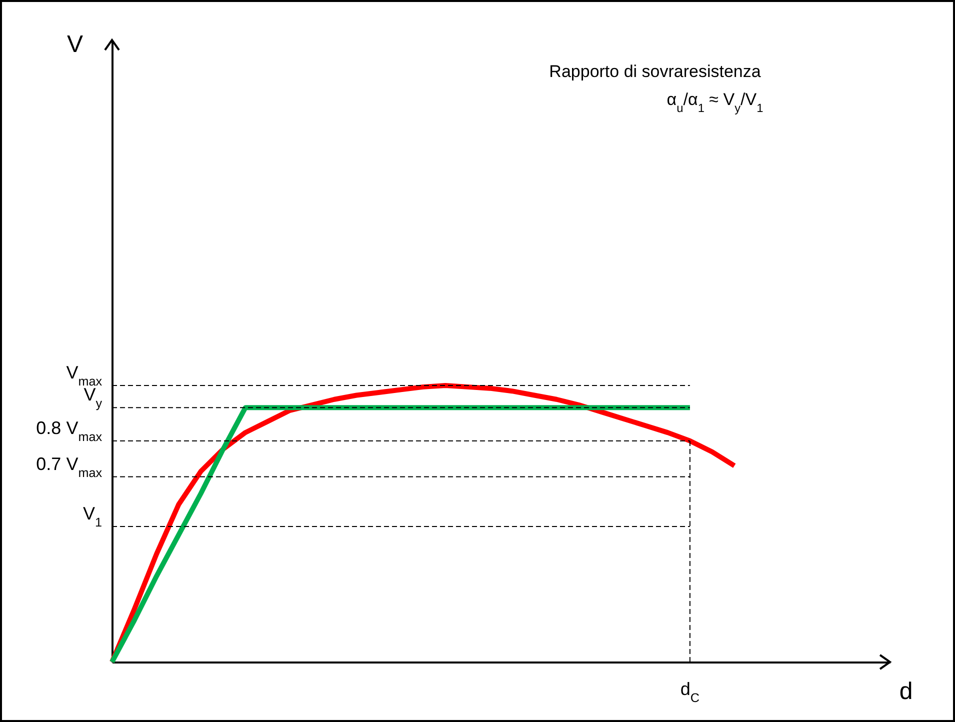 The width and height of the screenshot is (955, 722). Describe the element at coordinates (69, 431) in the screenshot. I see `ref-line-label: 0.8 V$_{max}$` at that location.